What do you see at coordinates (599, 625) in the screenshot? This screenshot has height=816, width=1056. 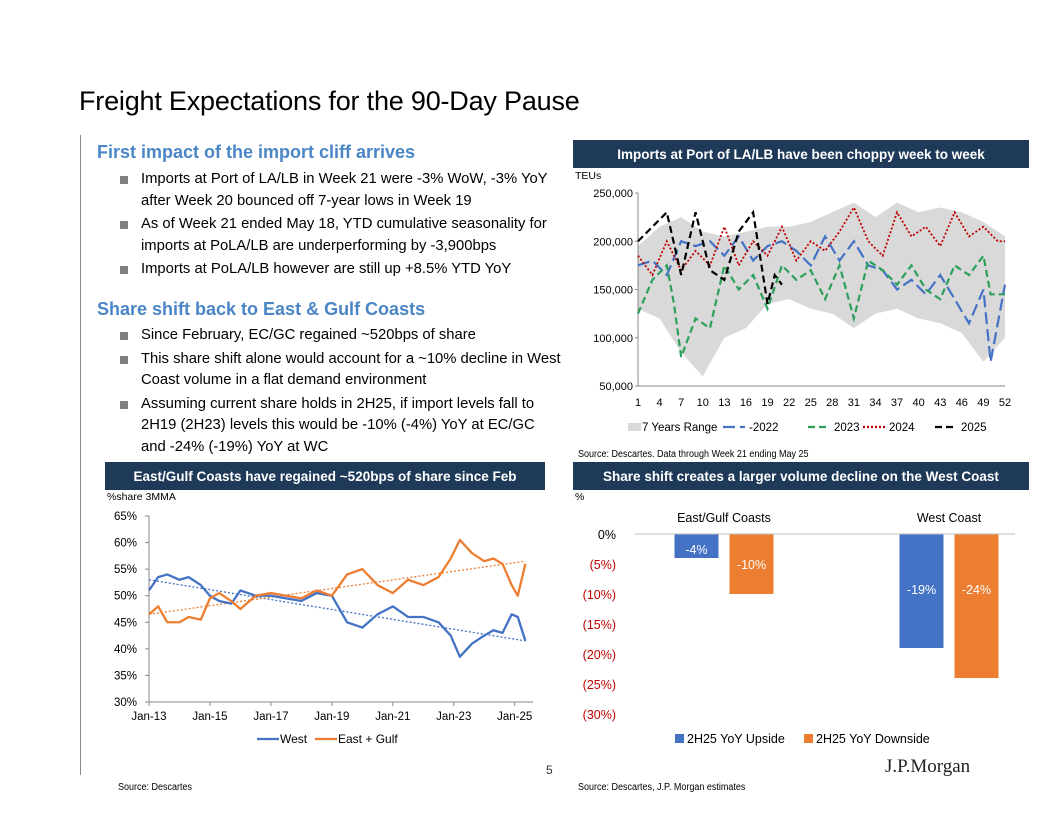 I see `y-tick-label: (15%)` at bounding box center [599, 625].